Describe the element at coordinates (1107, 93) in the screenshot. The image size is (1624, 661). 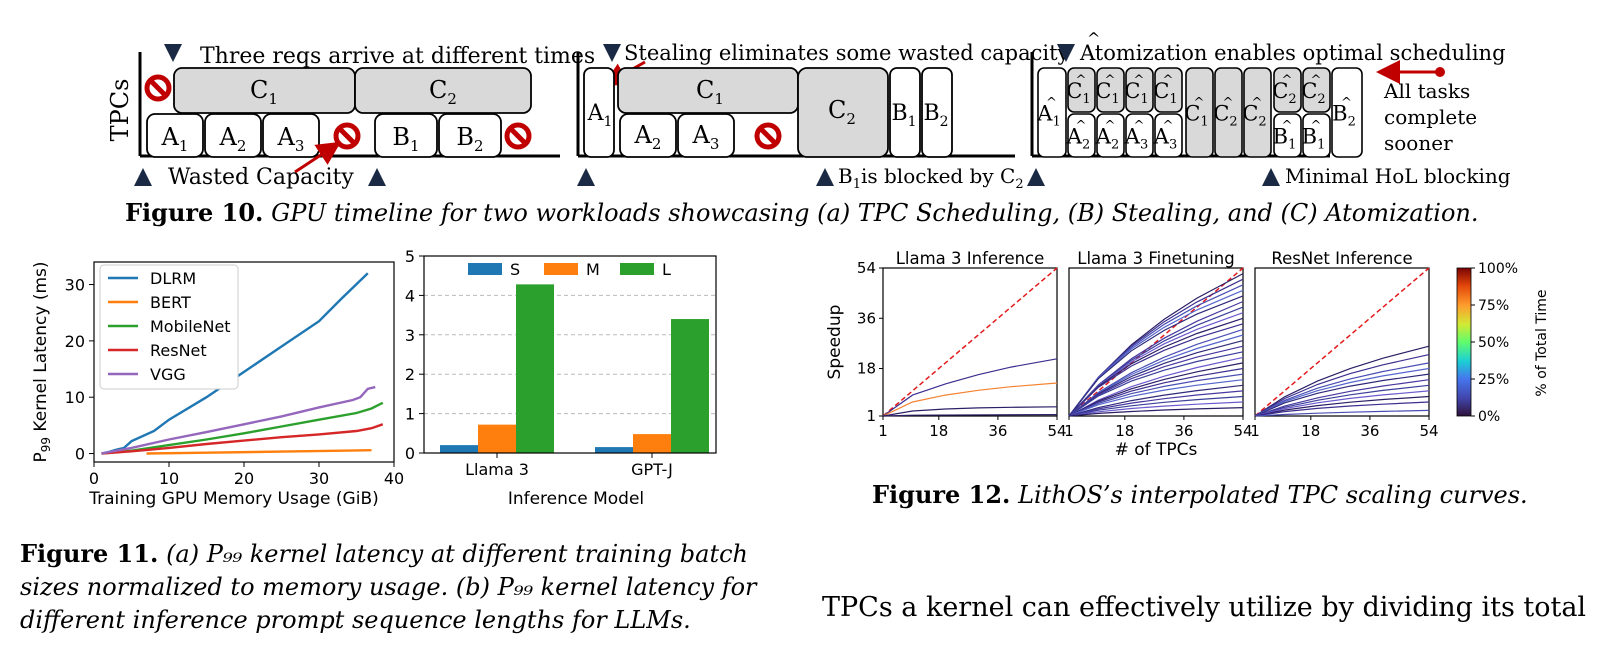
I see `atom-top-c1-label: C1` at that location.